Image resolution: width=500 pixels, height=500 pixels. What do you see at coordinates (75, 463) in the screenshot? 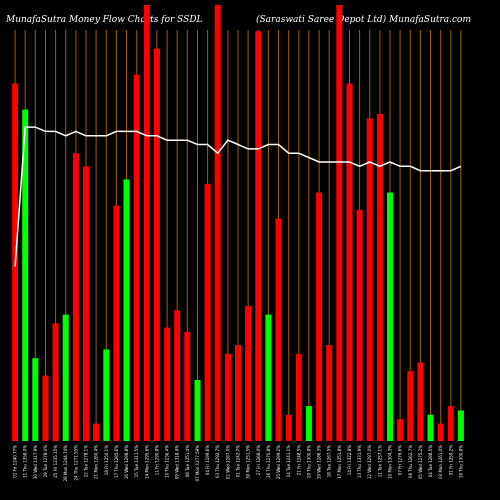
I see `x-tick-label: 24 Thu 1271.55%` at bounding box center [75, 463].